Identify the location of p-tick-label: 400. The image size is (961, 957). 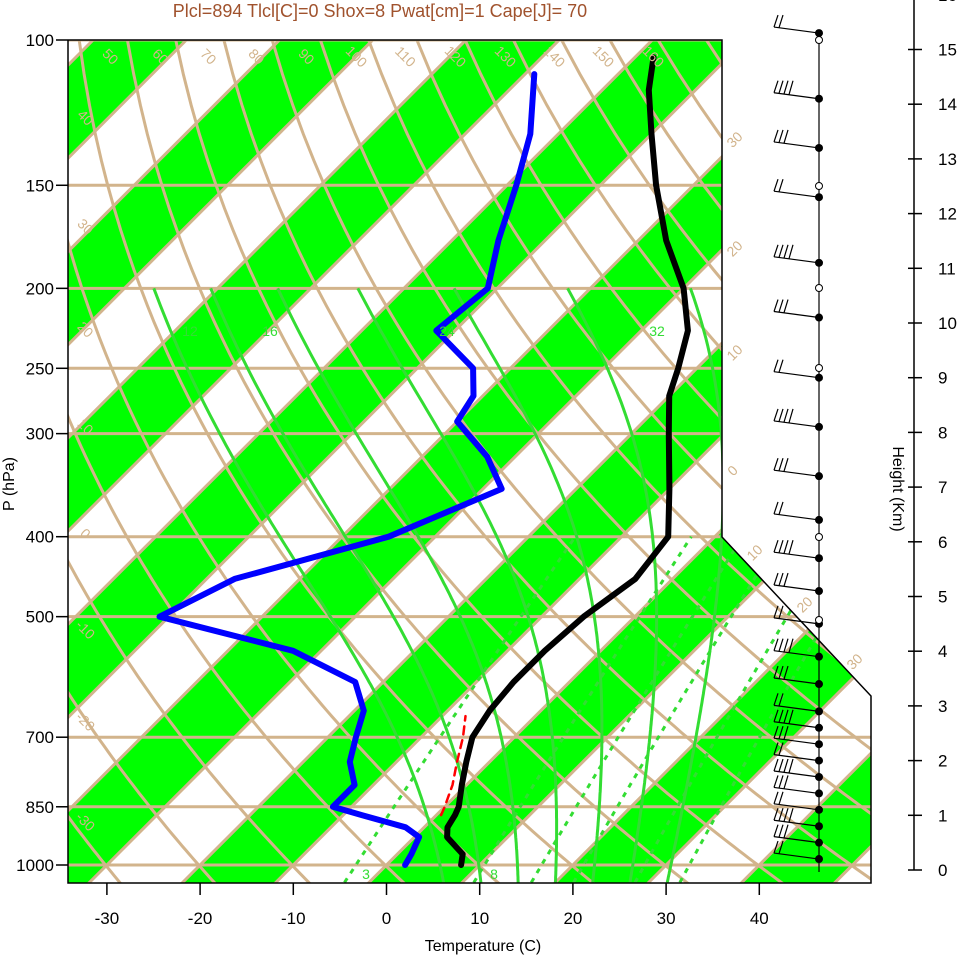
(40, 537).